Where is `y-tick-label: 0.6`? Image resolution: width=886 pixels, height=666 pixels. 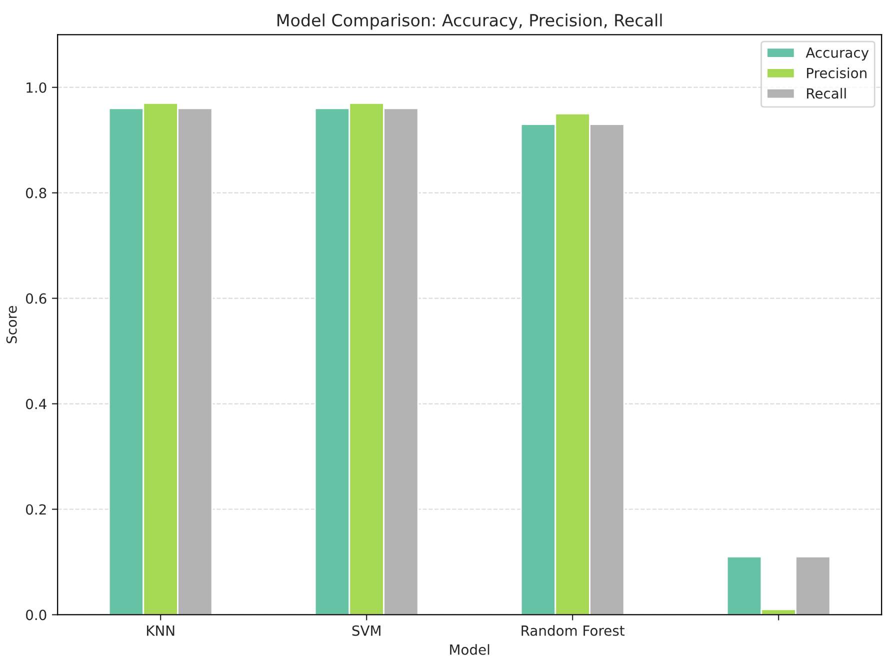 y-tick-label: 0.6 is located at coordinates (36, 298).